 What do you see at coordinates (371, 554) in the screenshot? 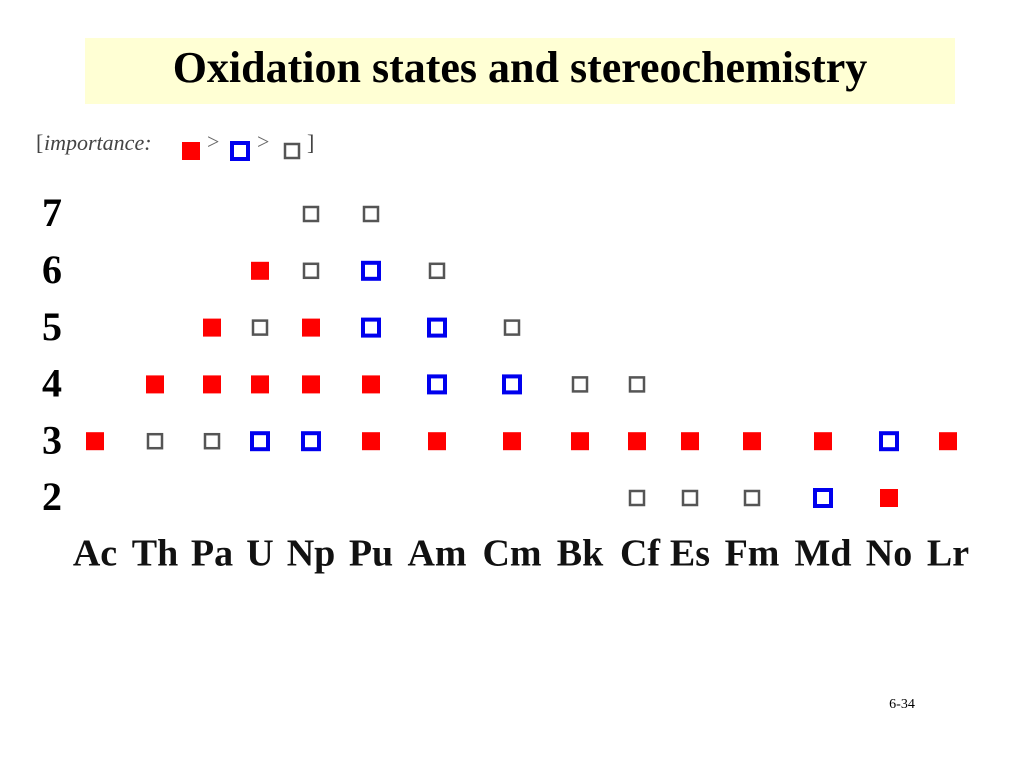
I see `element-symbol: Pu` at bounding box center [371, 554].